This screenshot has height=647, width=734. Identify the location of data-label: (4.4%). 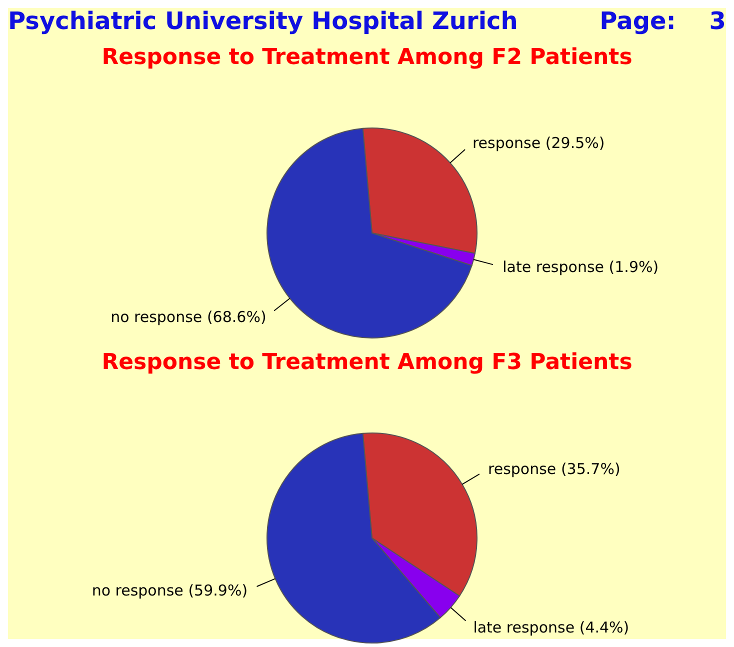
(604, 627).